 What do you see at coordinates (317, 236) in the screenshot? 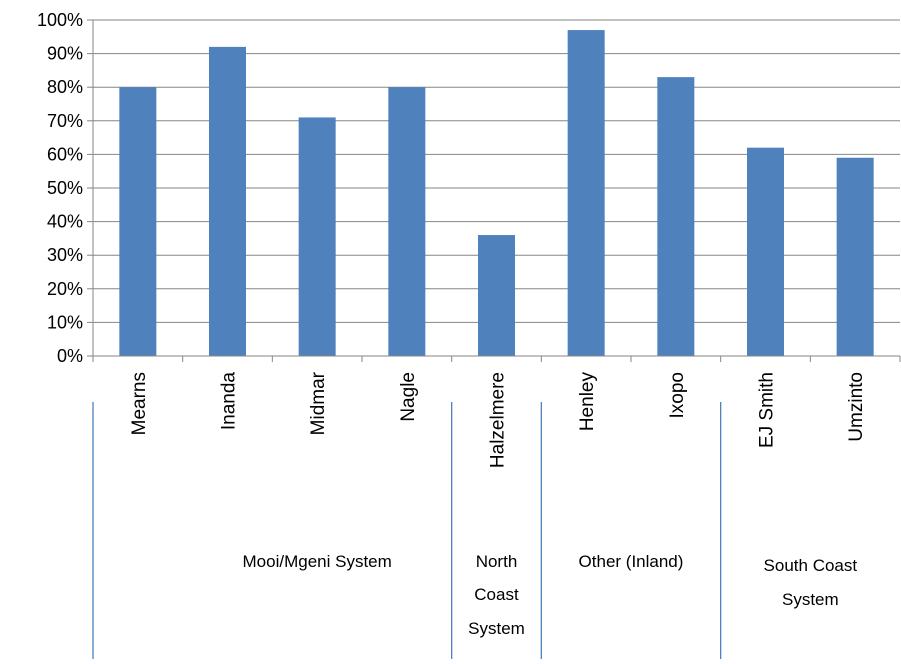
I see `bar-midmar` at bounding box center [317, 236].